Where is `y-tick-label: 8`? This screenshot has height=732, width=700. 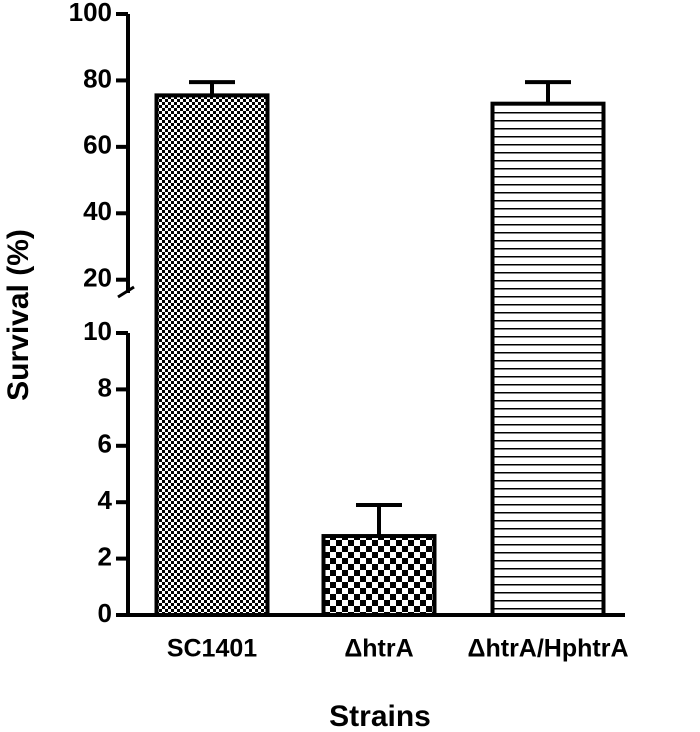 y-tick-label: 8 is located at coordinates (105, 387).